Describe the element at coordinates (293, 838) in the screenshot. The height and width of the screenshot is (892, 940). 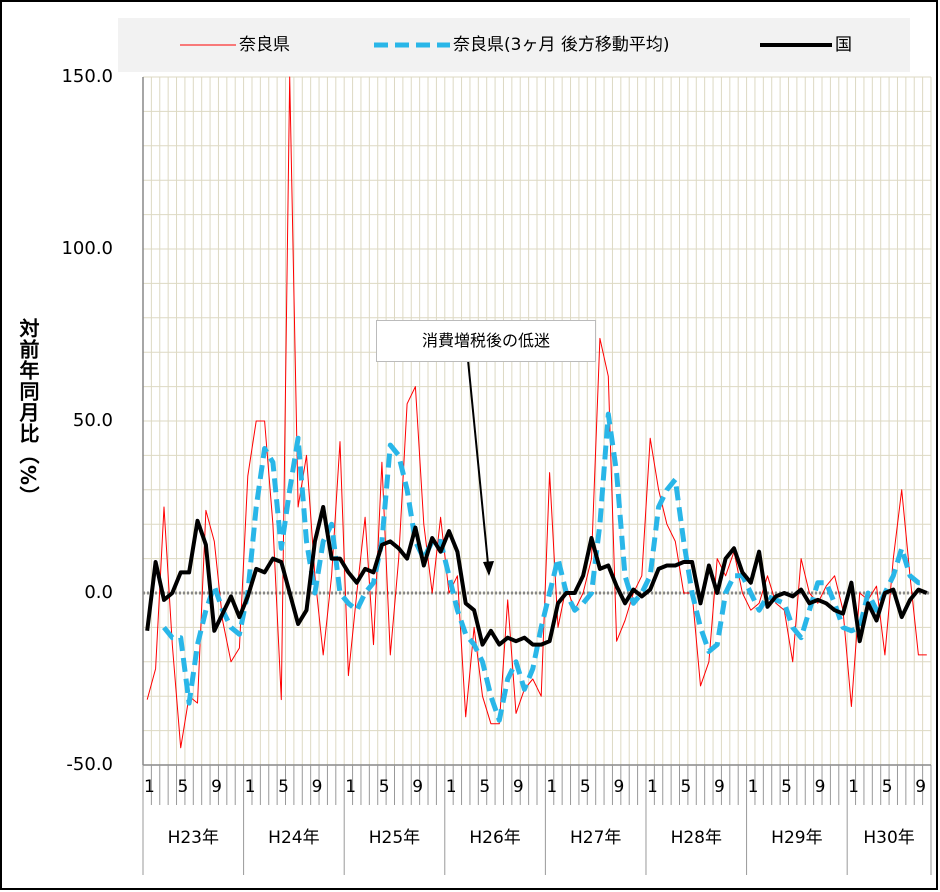
I see `group-label: H24年` at that location.